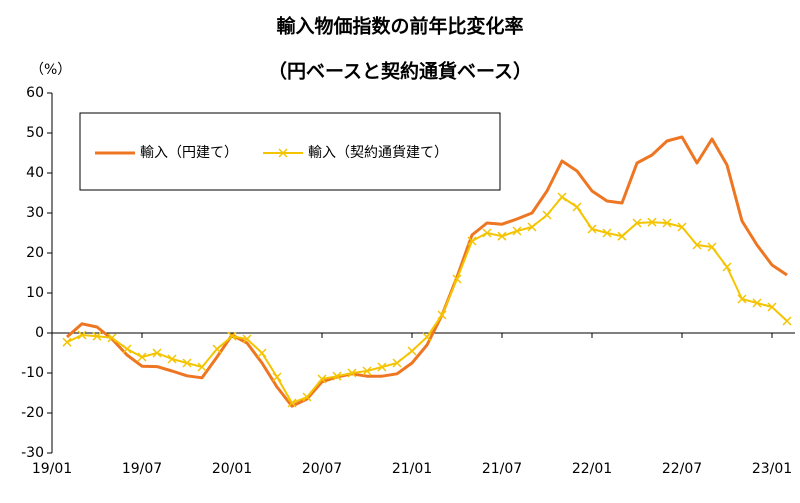  I want to click on x-tick-label: 19/07, so click(142, 469).